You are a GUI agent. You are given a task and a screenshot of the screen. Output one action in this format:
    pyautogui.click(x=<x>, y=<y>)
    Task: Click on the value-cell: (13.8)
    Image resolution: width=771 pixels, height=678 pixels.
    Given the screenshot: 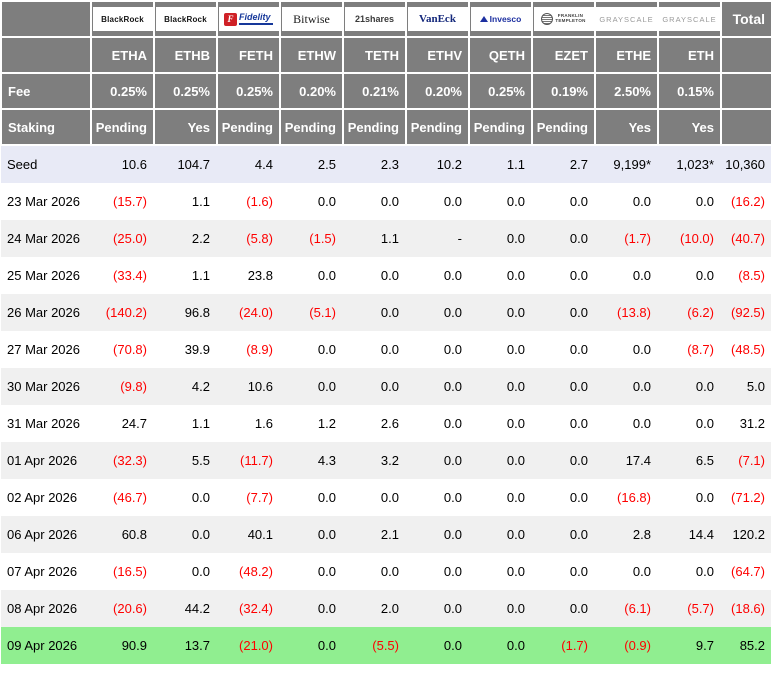 What is the action you would take?
    pyautogui.click(x=626, y=312)
    